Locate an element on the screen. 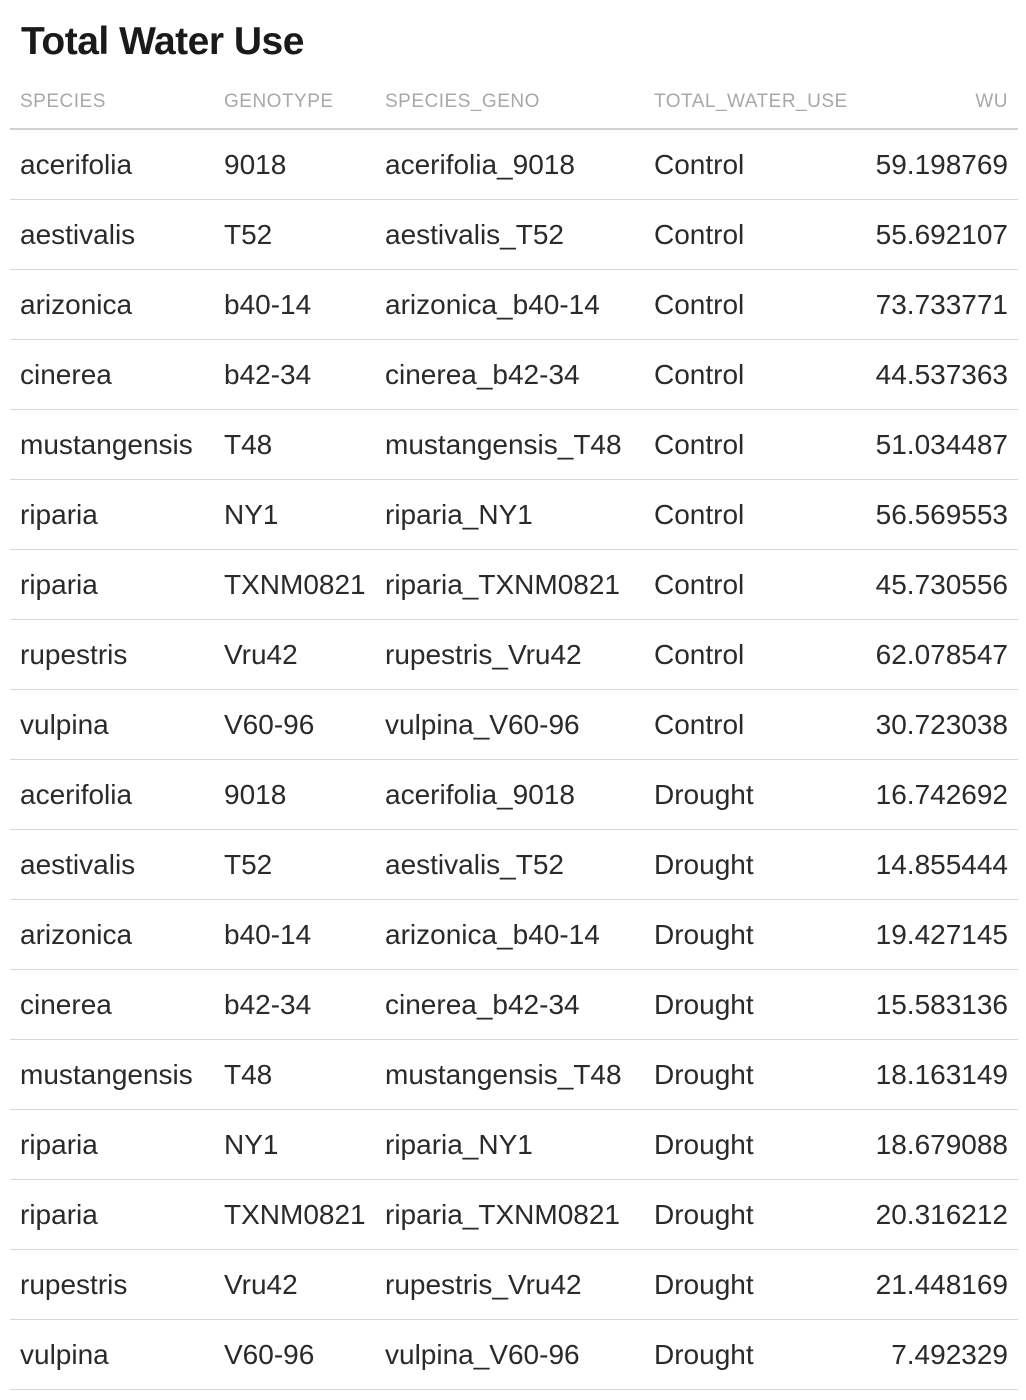  species-cell: acerifolia is located at coordinates (112, 794).